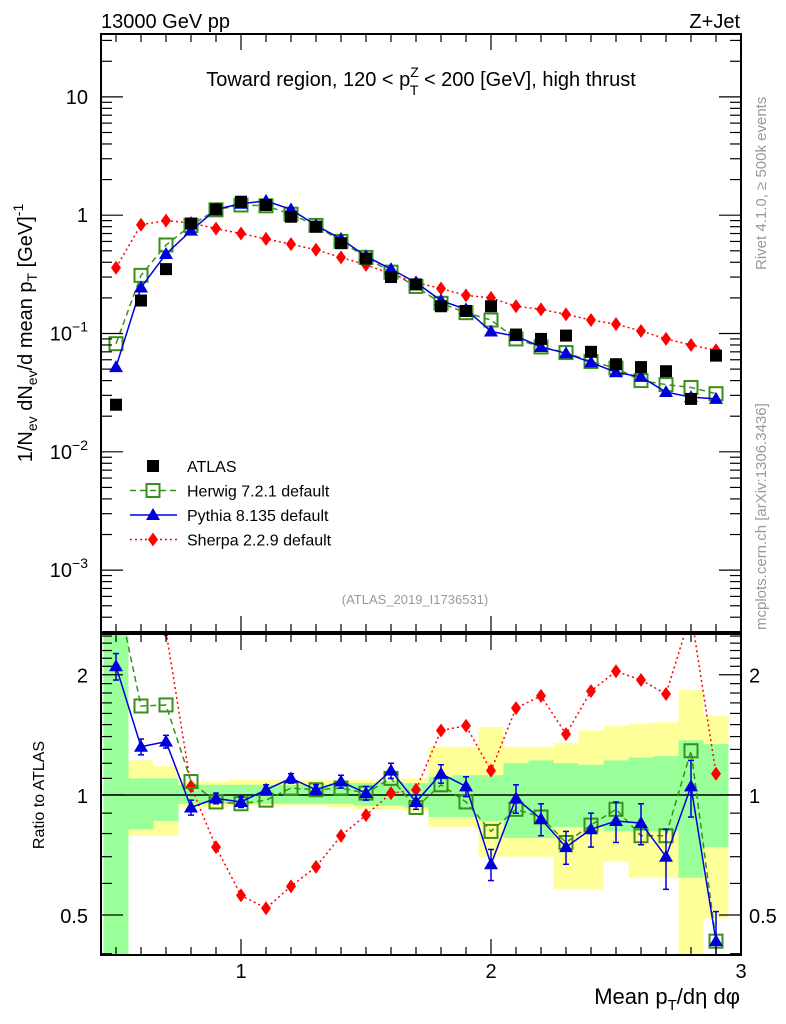 The width and height of the screenshot is (786, 1024). I want to click on pythia-main-line, so click(416, 300).